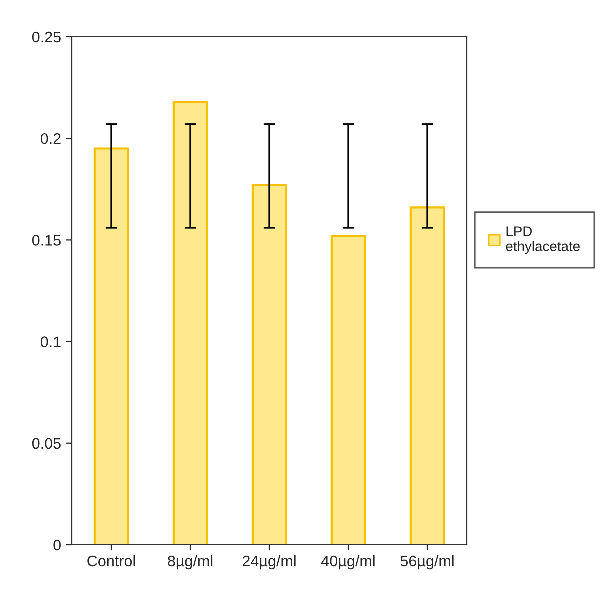 The image size is (616, 607). I want to click on y-tick-label: 0.25, so click(46, 37).